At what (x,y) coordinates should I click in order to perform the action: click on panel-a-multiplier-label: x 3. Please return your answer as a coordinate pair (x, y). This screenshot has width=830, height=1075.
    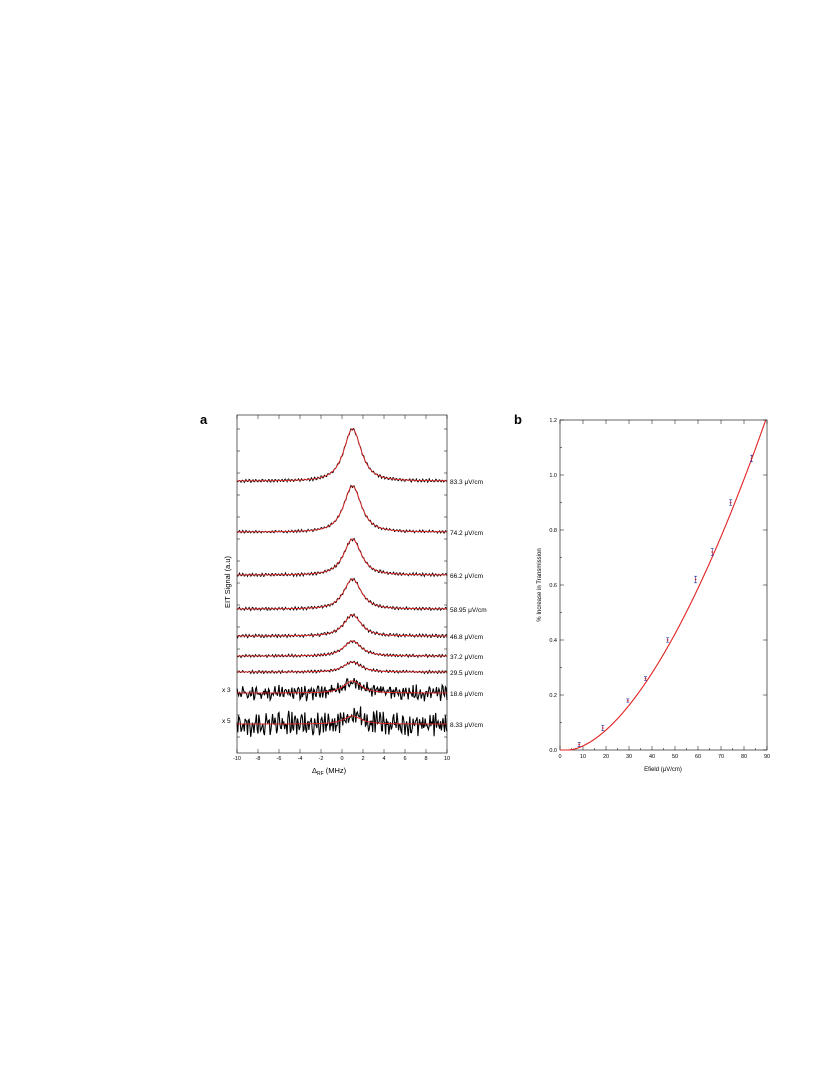
    Looking at the image, I should click on (226, 690).